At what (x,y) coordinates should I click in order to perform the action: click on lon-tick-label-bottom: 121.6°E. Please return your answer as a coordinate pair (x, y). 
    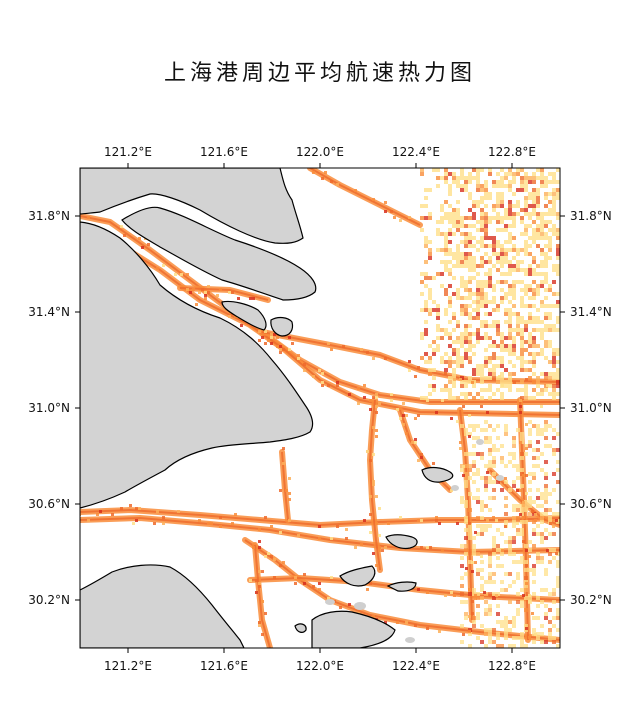
    Looking at the image, I should click on (224, 666).